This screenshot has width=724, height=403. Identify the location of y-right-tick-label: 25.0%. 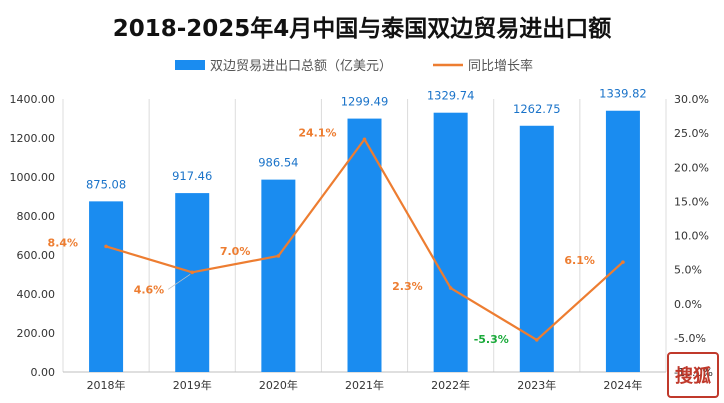
(691, 133).